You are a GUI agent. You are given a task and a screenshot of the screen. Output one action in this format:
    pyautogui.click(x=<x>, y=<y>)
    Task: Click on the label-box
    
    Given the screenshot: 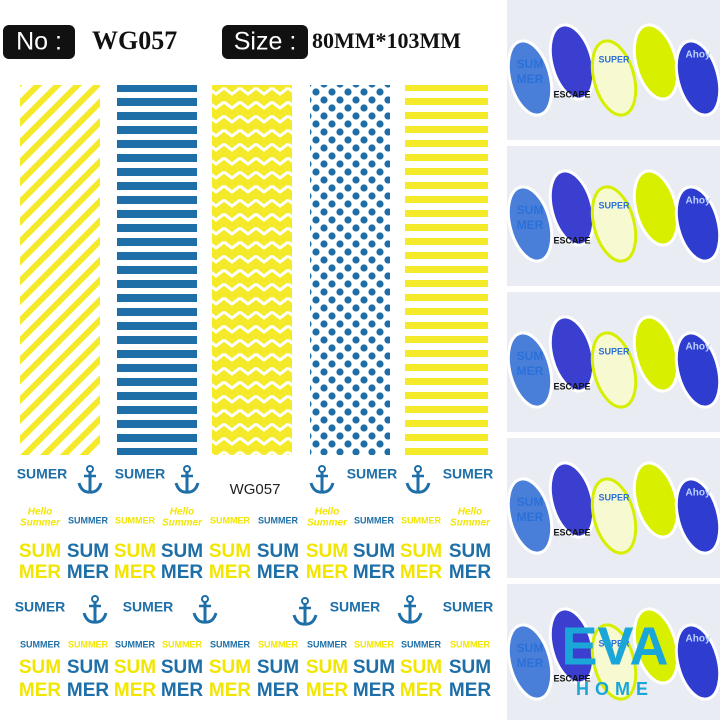 What is the action you would take?
    pyautogui.click(x=265, y=42)
    